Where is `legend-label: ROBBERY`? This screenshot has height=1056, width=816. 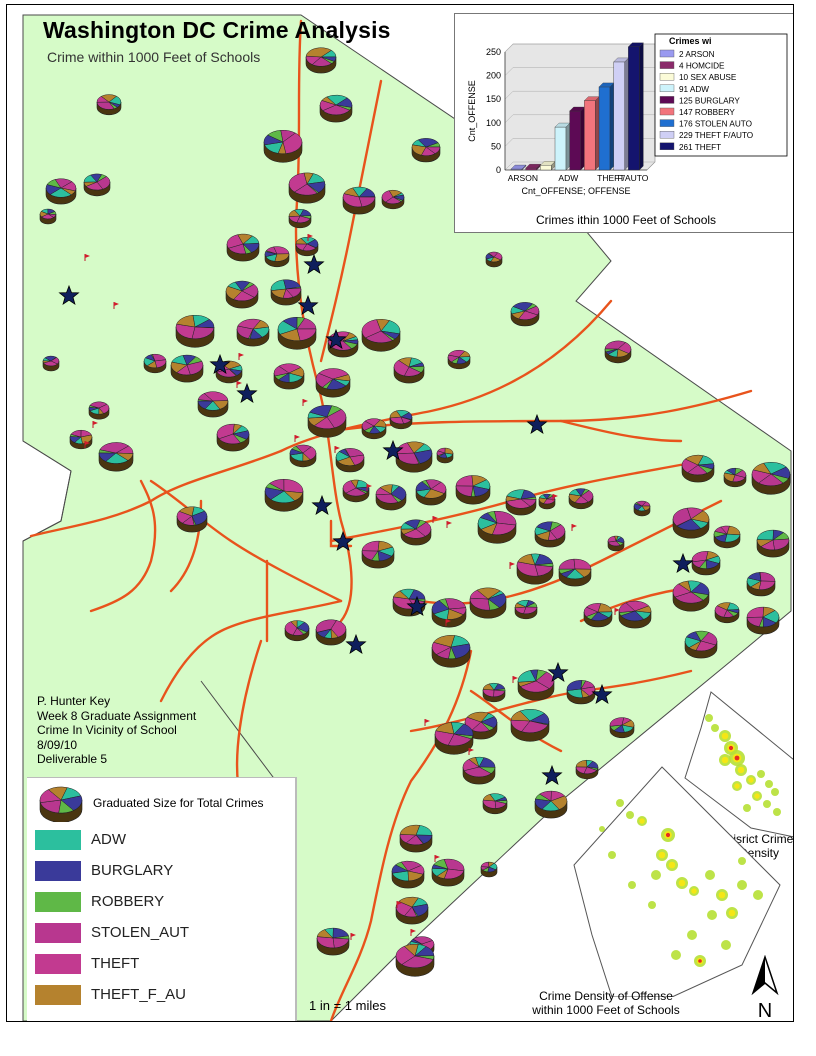 legend-label: ROBBERY is located at coordinates (128, 901).